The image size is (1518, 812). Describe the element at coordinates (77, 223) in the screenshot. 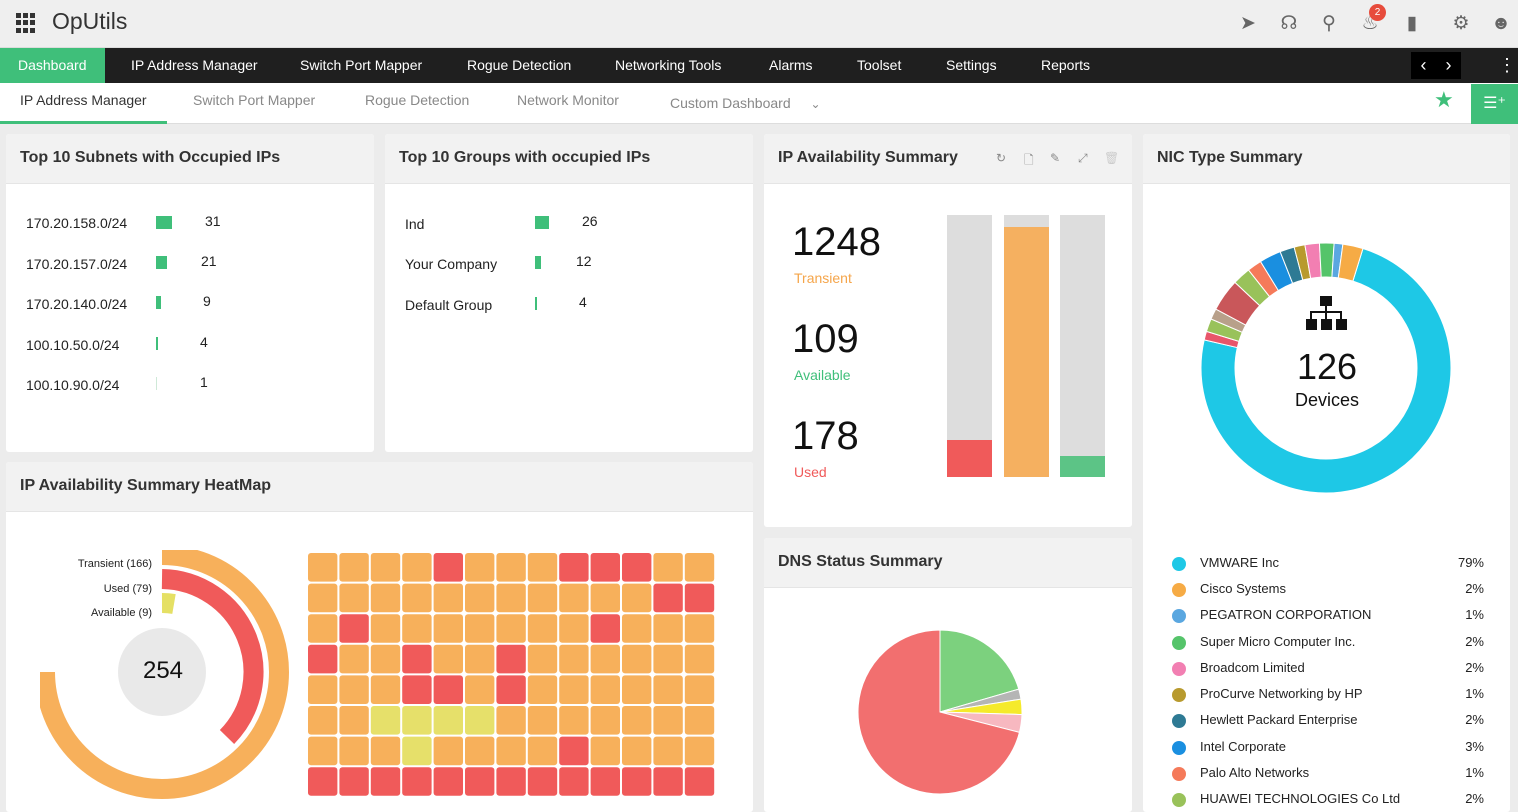

I see `subnet-label: 170.20.158.0/24` at that location.